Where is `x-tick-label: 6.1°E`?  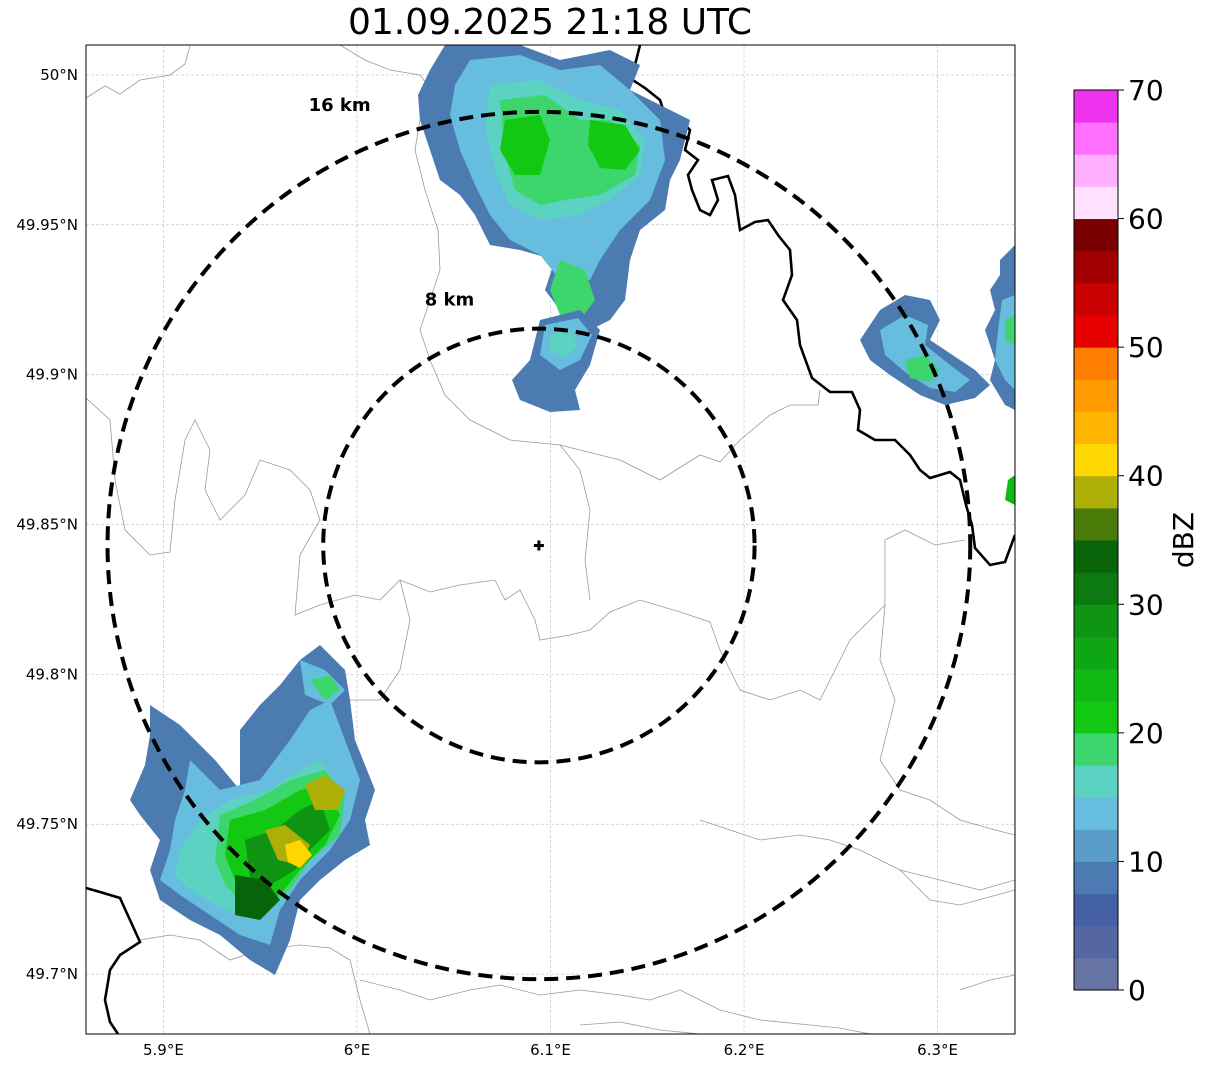
x-tick-label: 6.1°E is located at coordinates (550, 1050).